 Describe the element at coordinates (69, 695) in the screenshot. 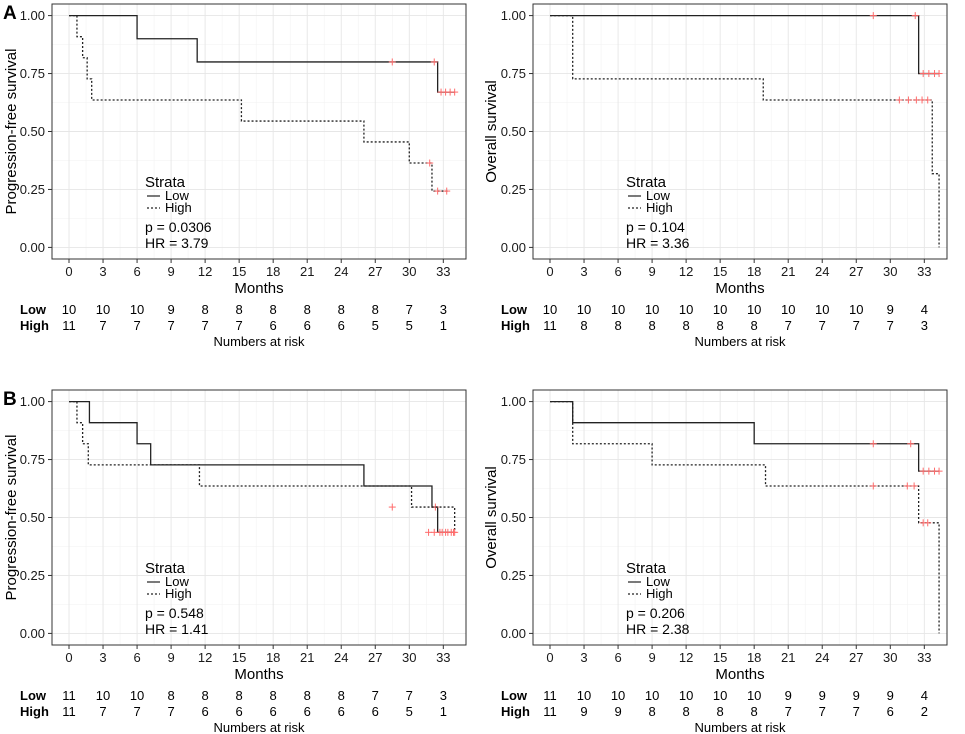

I see `risk-count-low: 11` at that location.